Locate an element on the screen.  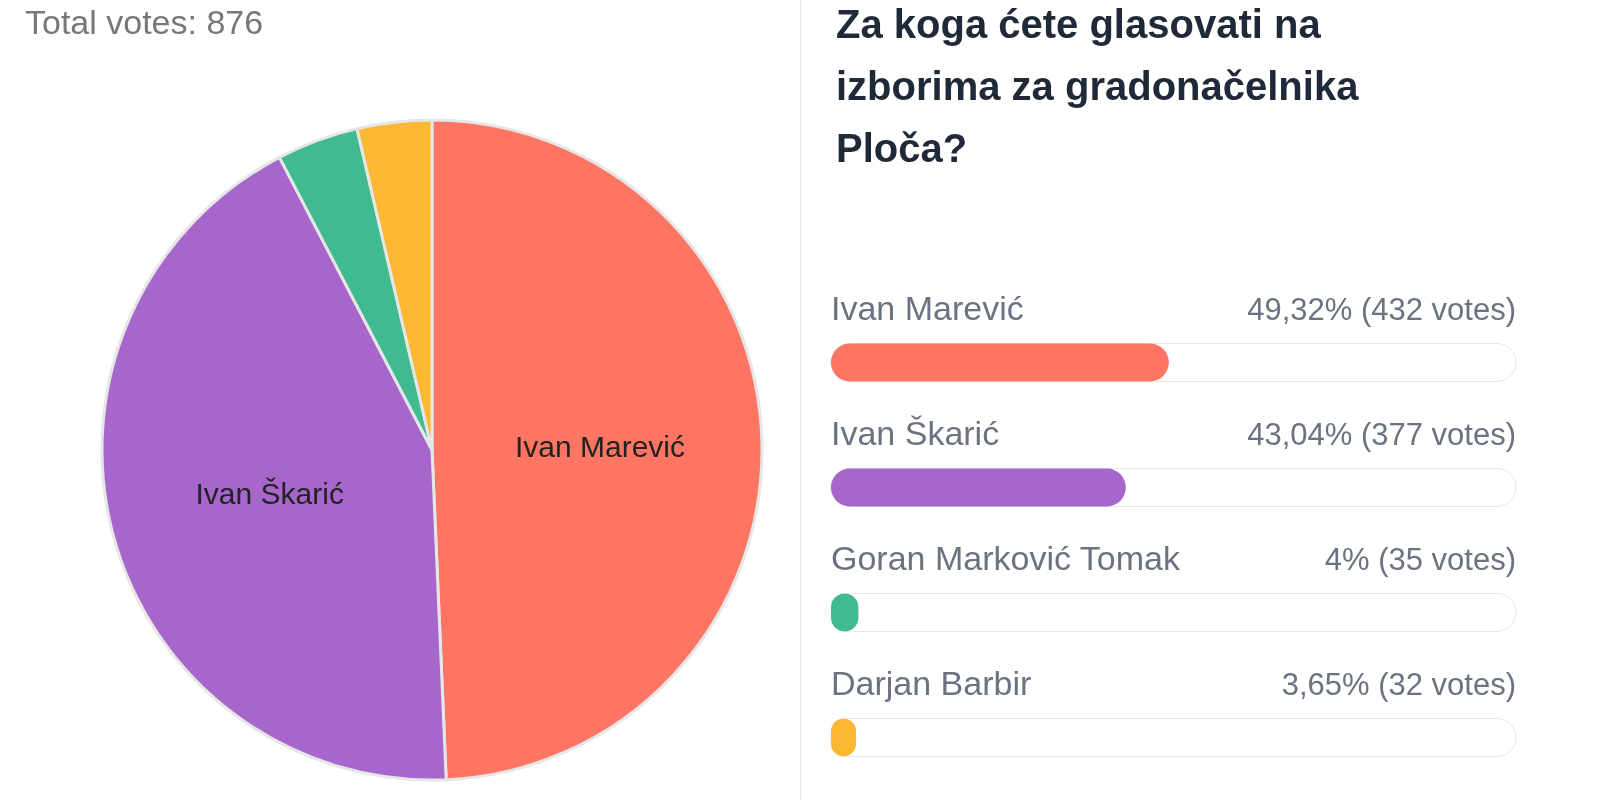
chart-title: Za koga ćete glasovati na izborima za gradonačelnika Ploča? is located at coordinates (1103, 86).